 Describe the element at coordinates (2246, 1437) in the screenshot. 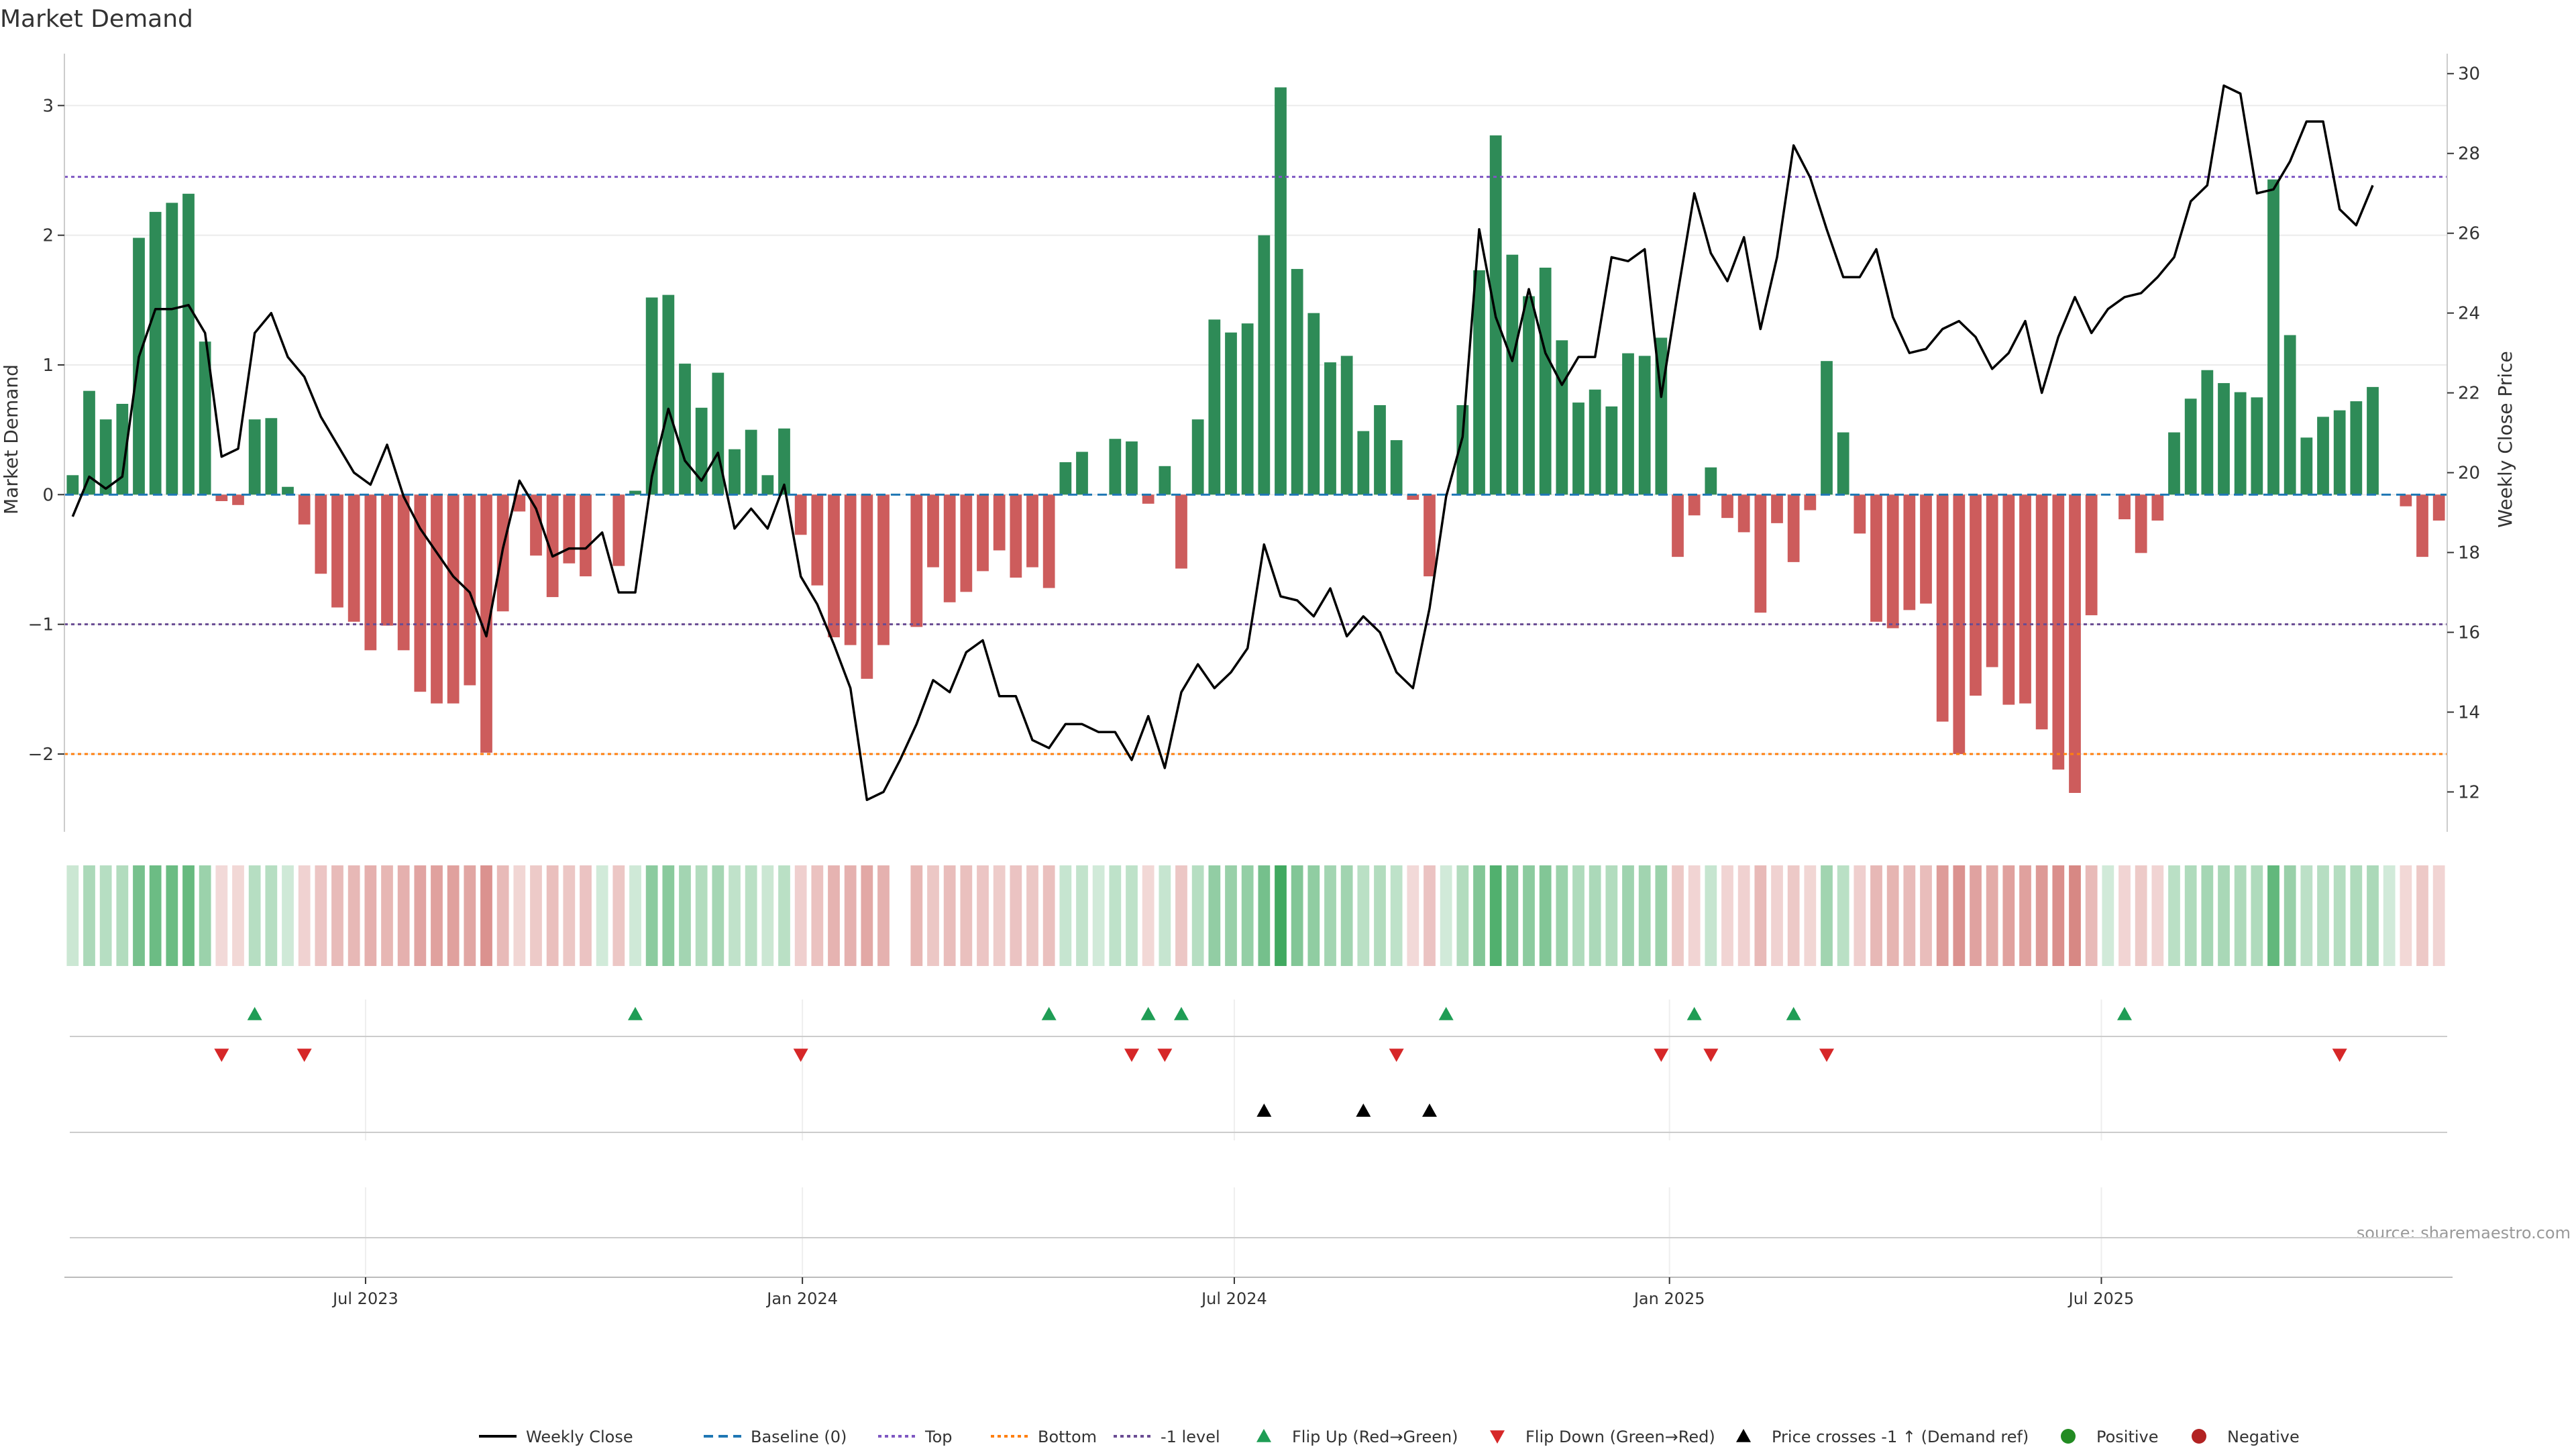

I see `legend-item: Negative` at that location.